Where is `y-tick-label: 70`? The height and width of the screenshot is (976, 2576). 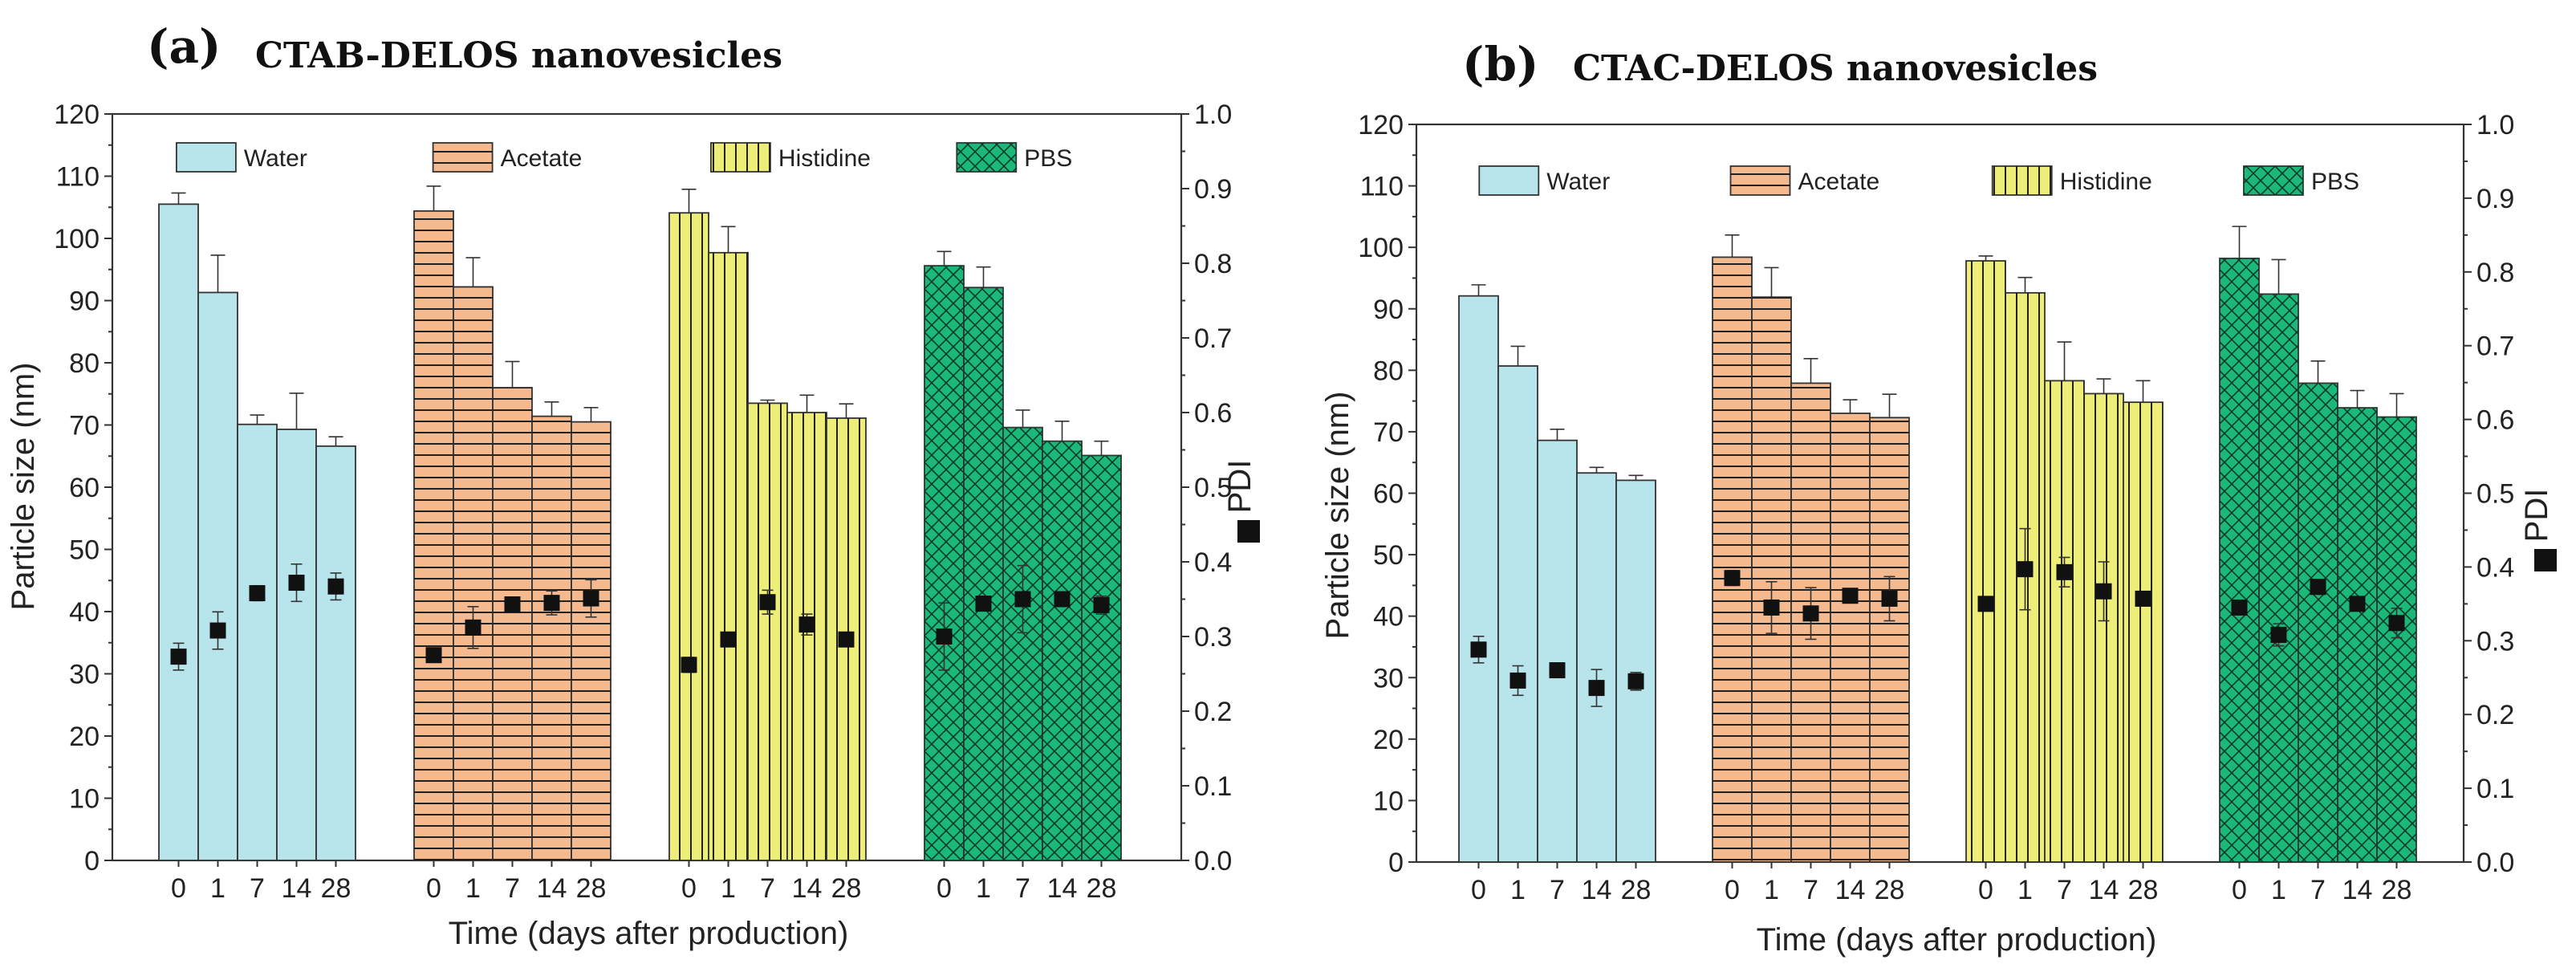
y-tick-label: 70 is located at coordinates (1389, 433).